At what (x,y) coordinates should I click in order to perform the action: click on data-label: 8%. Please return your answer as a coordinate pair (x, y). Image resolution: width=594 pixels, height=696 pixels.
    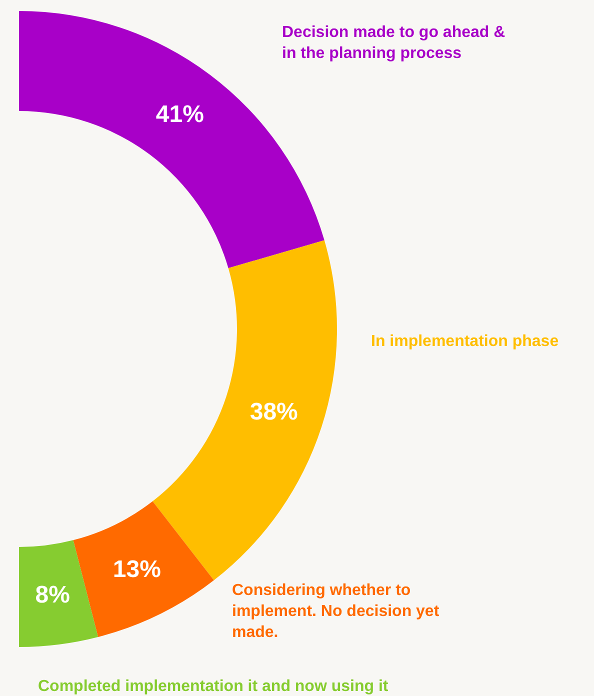
    Looking at the image, I should click on (52, 594).